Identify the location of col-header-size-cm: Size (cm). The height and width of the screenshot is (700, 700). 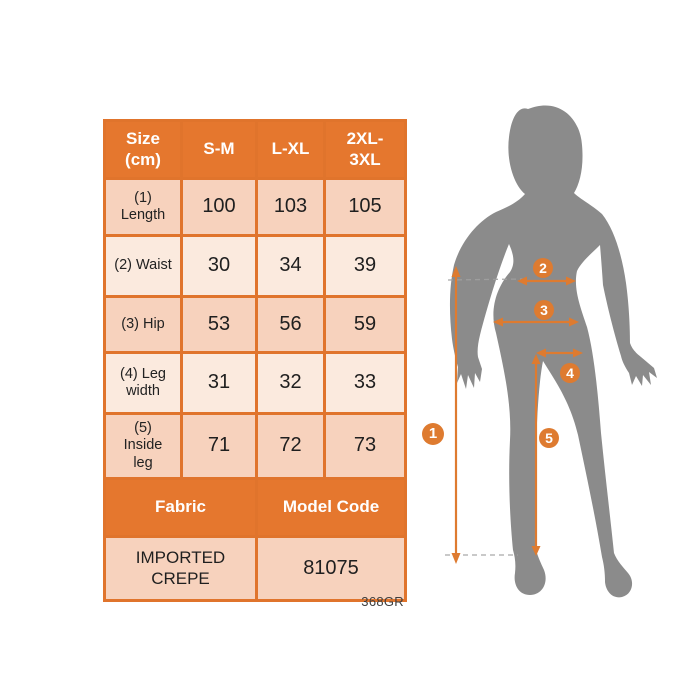
(143, 149).